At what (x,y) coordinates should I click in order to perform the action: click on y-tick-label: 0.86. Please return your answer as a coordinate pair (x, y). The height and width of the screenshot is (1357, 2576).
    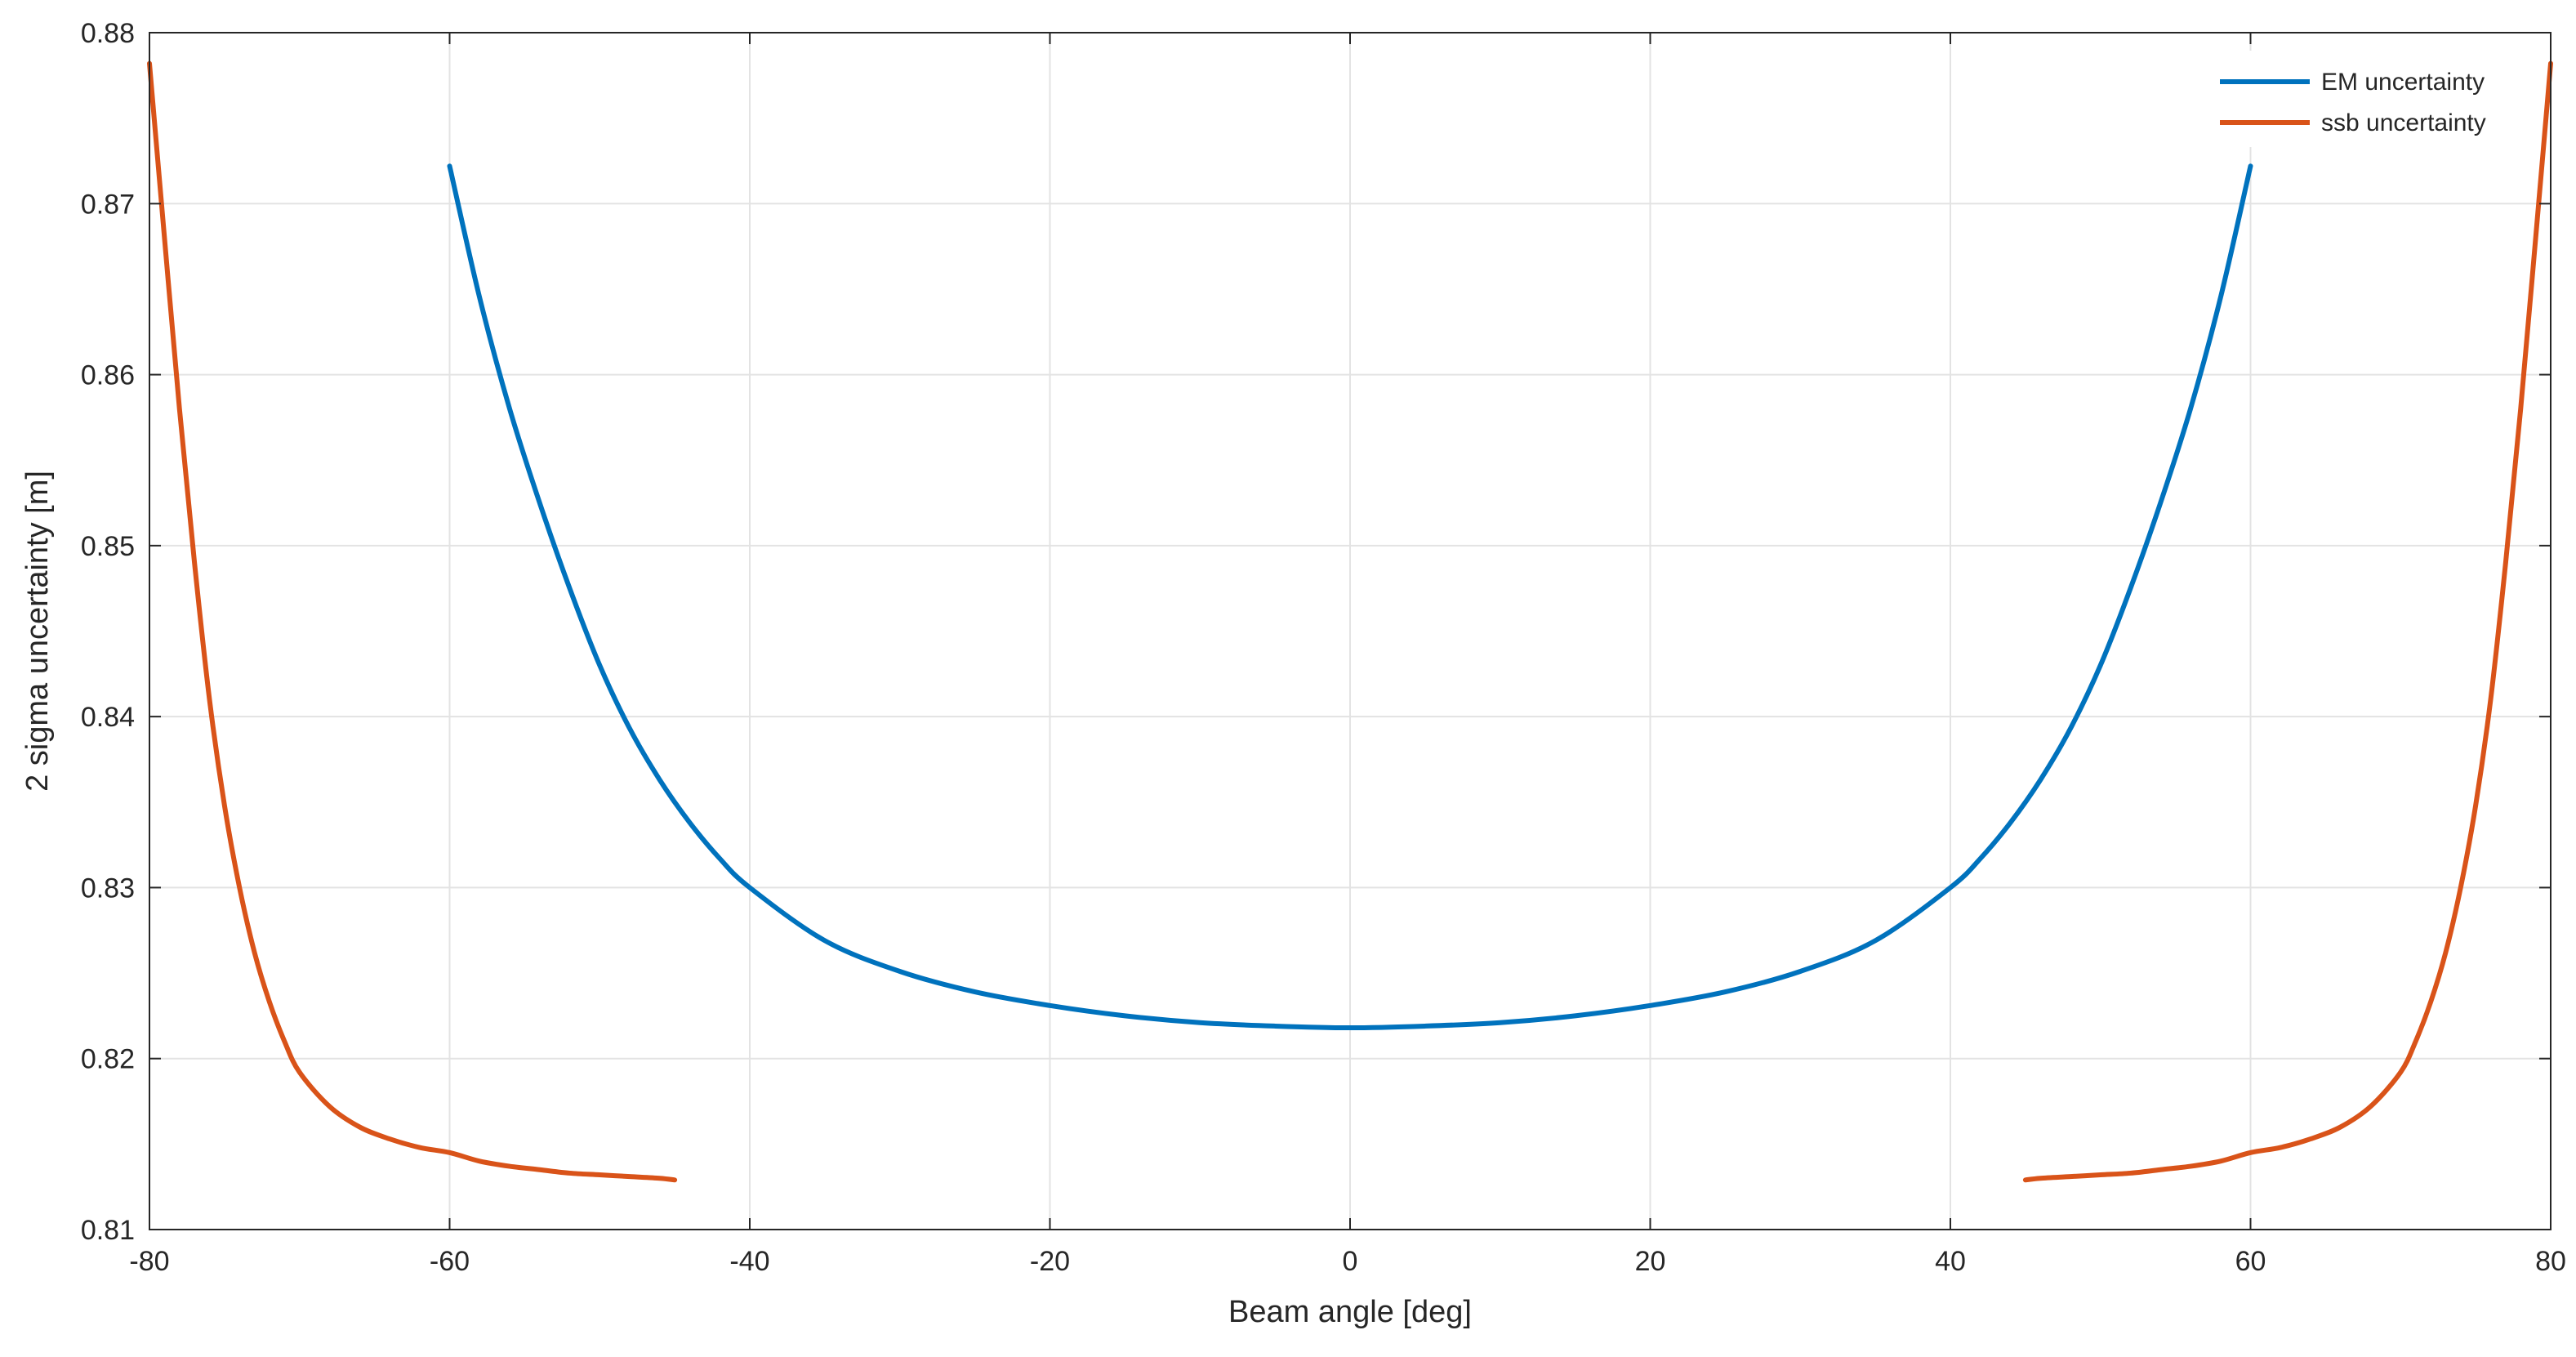
    Looking at the image, I should click on (108, 375).